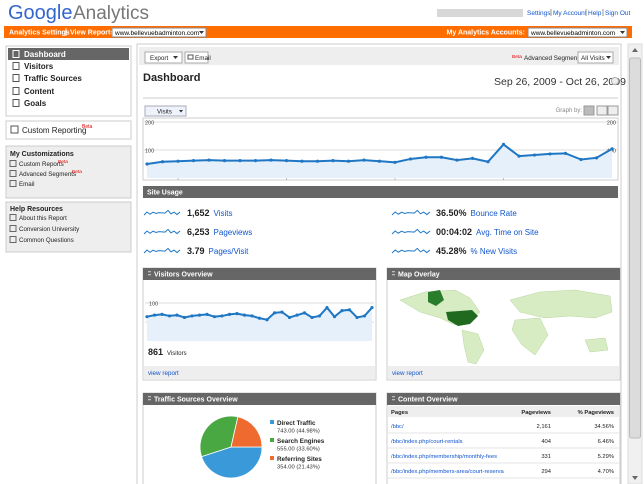 This screenshot has height=484, width=644. What do you see at coordinates (13, 183) in the screenshot?
I see `item-icon` at bounding box center [13, 183].